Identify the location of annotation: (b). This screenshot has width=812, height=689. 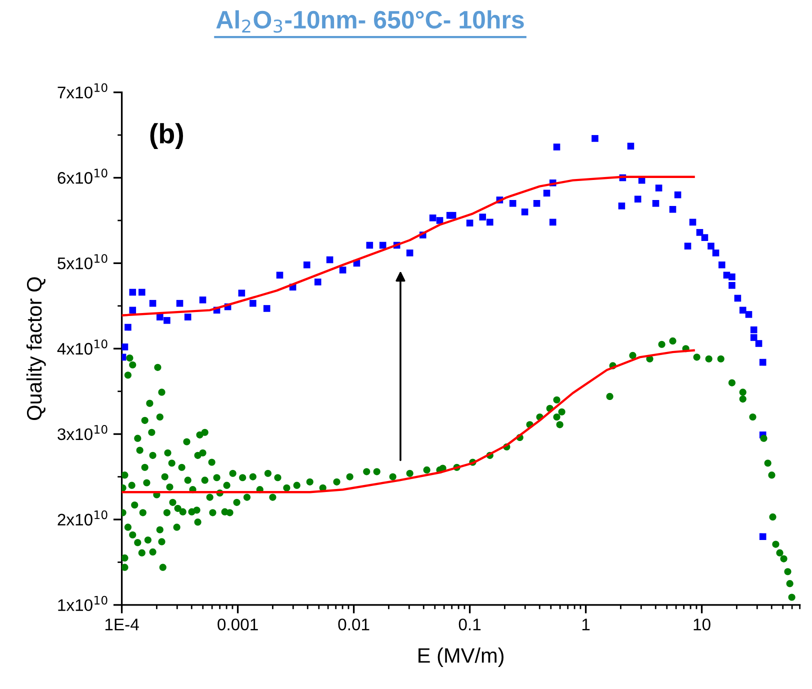
(167, 136).